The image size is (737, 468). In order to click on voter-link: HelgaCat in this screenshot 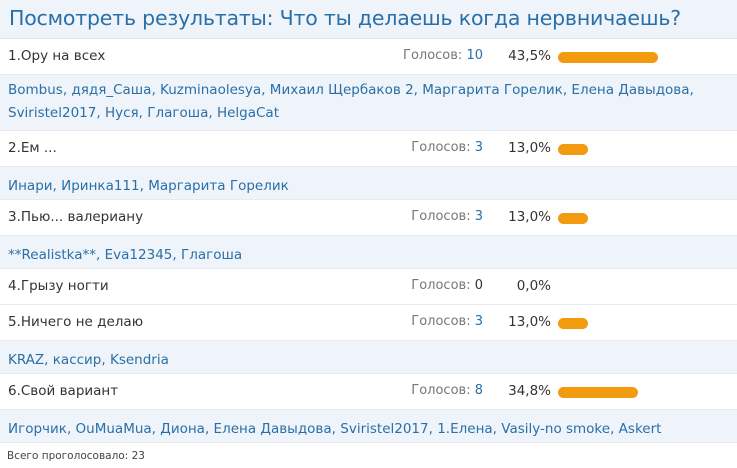, I will do `click(247, 113)`.